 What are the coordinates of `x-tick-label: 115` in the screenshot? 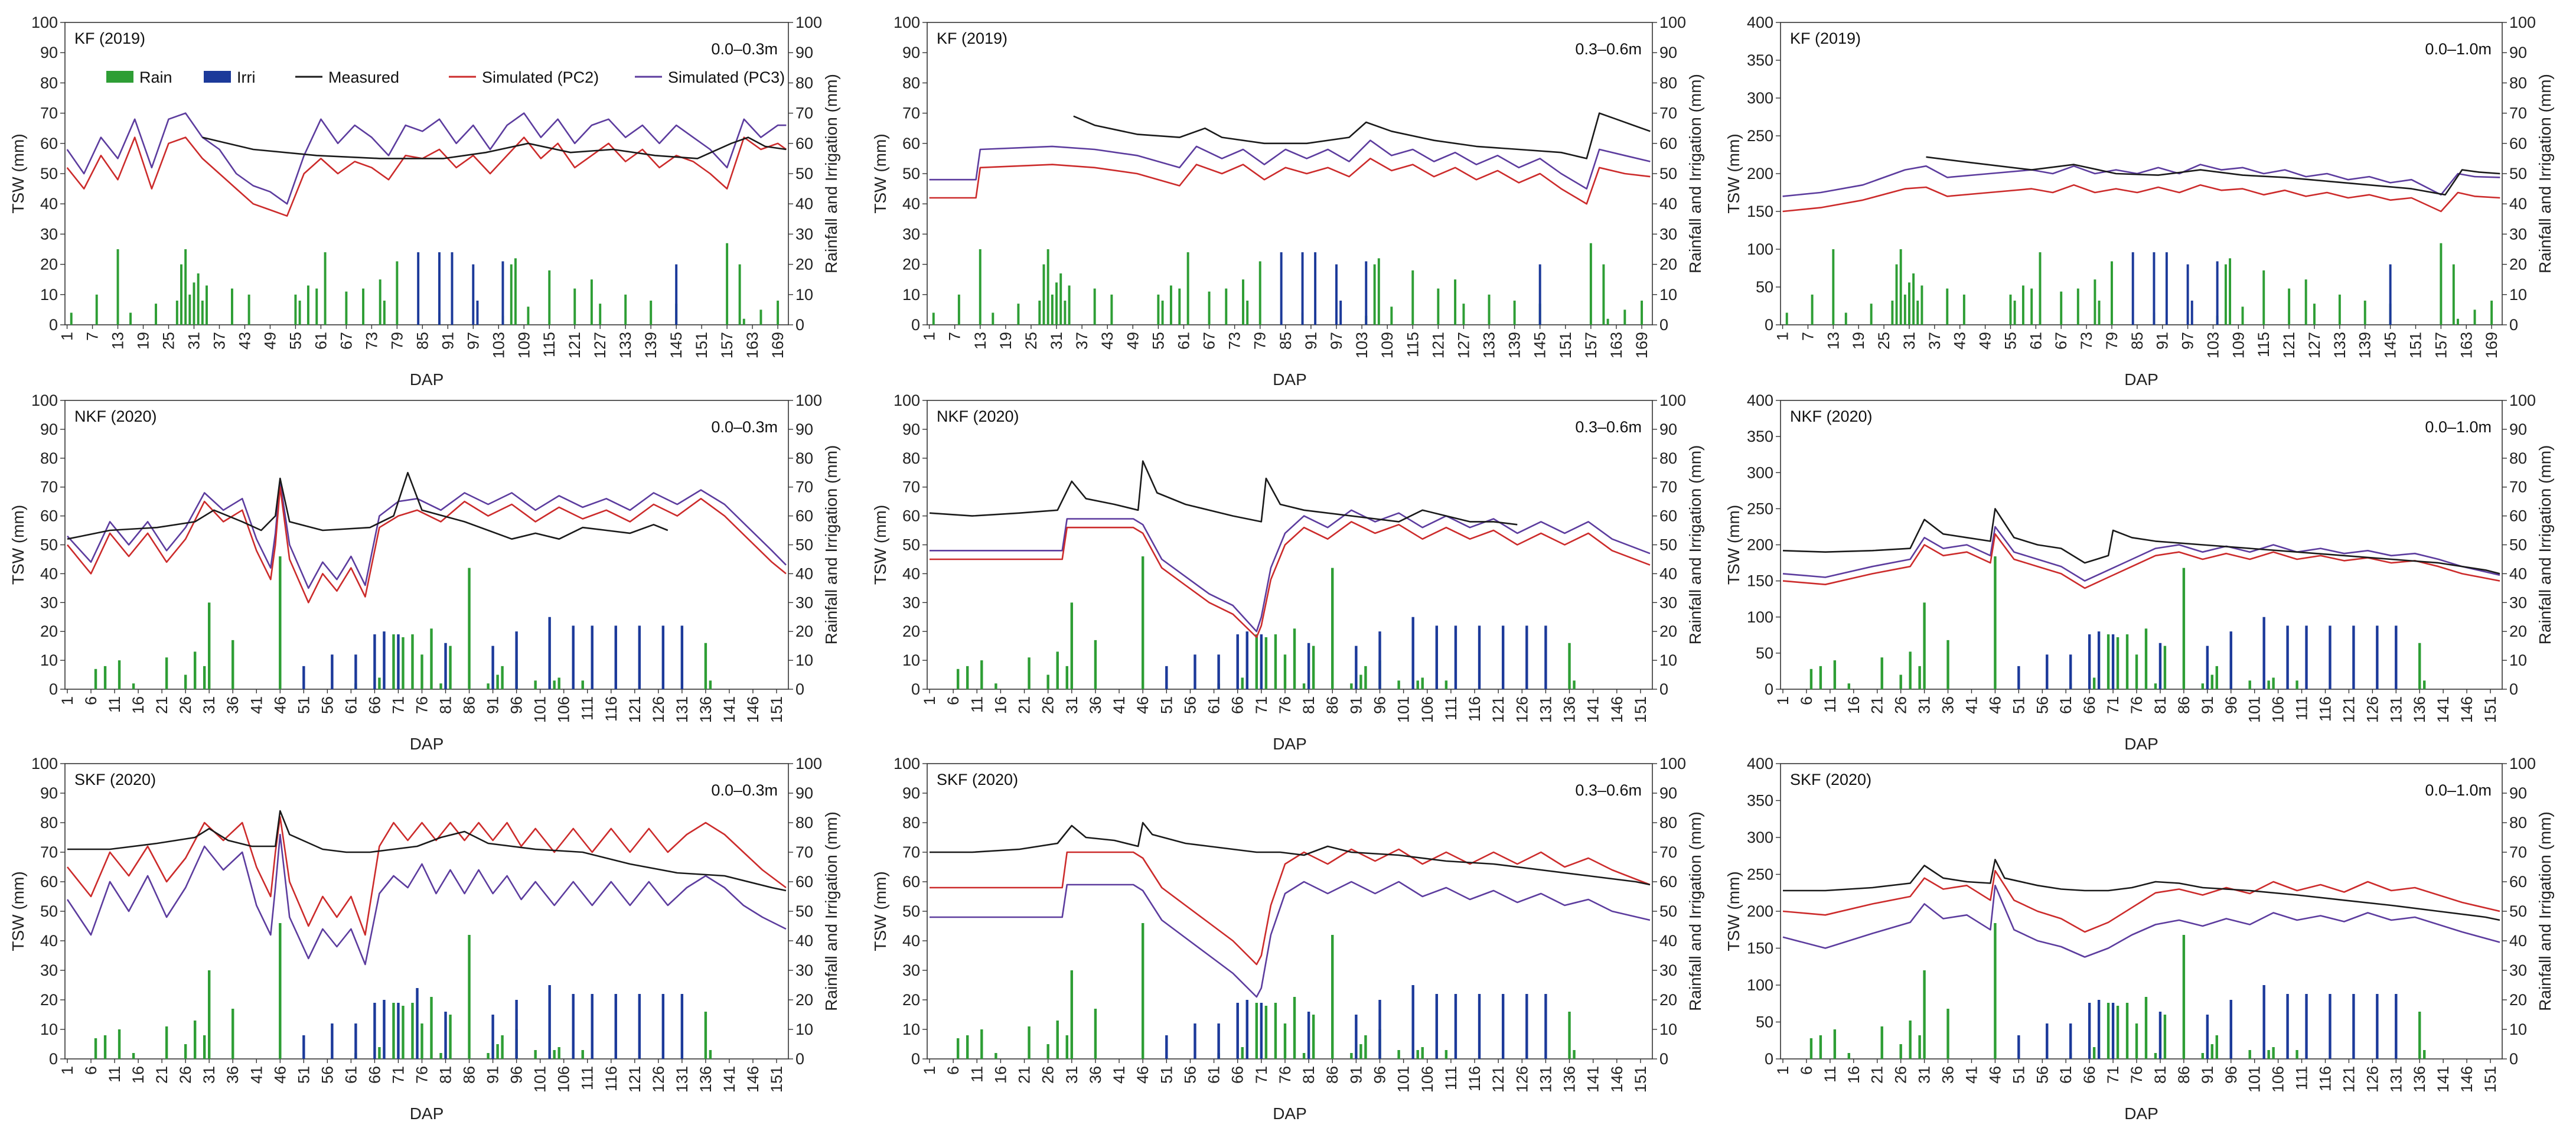 It's located at (2263, 344).